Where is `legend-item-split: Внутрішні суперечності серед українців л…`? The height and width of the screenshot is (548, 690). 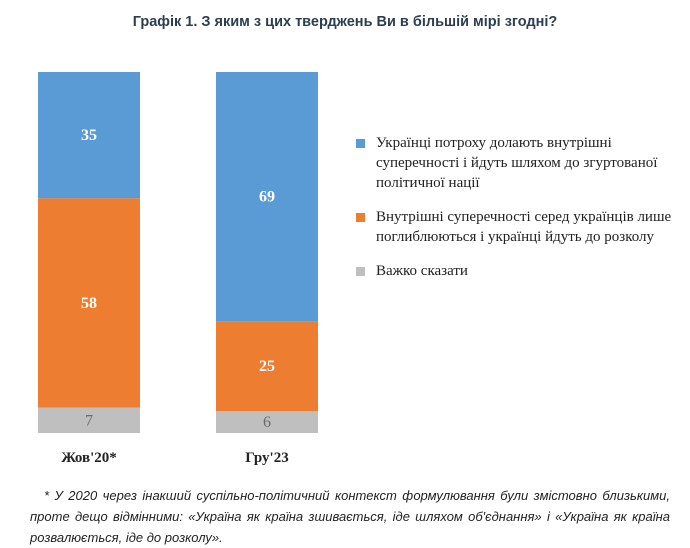
legend-item-split: Внутрішні суперечності серед українців л… is located at coordinates (521, 227).